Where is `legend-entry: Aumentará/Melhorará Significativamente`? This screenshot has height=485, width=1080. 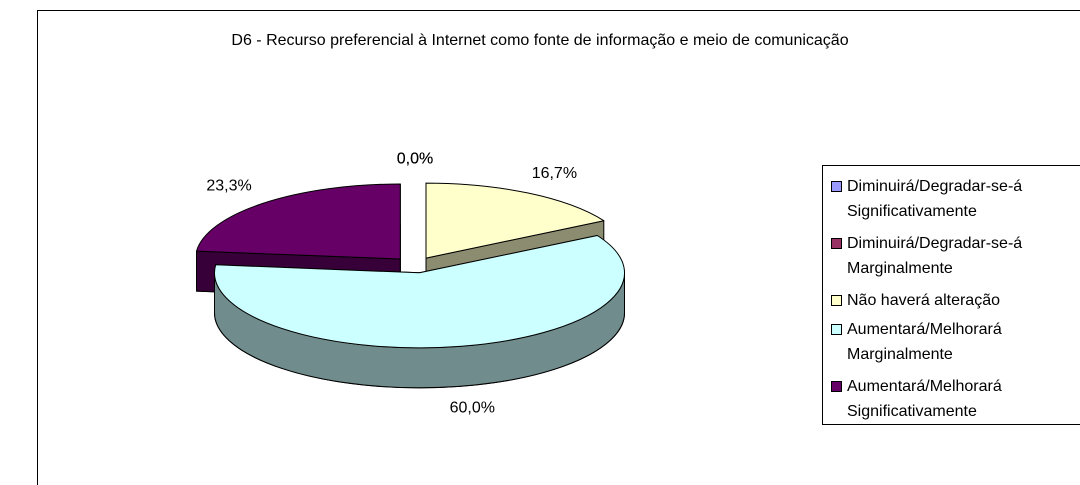
legend-entry: Aumentará/Melhorará Significativamente is located at coordinates (955, 399).